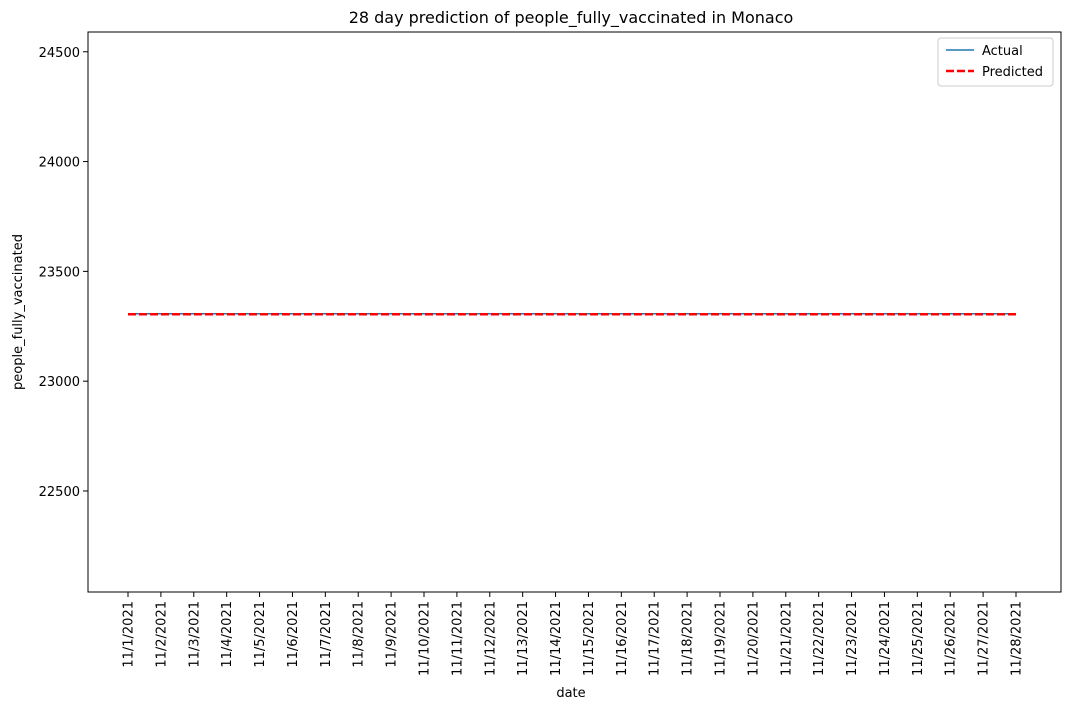 The width and height of the screenshot is (1070, 709). What do you see at coordinates (425, 638) in the screenshot?
I see `x-tick-label: 11/10/2021` at bounding box center [425, 638].